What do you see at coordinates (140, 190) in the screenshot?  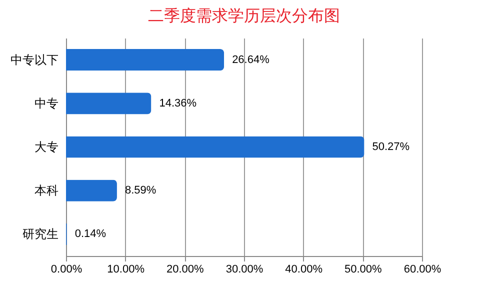 I see `data-label: 8.59%` at bounding box center [140, 190].